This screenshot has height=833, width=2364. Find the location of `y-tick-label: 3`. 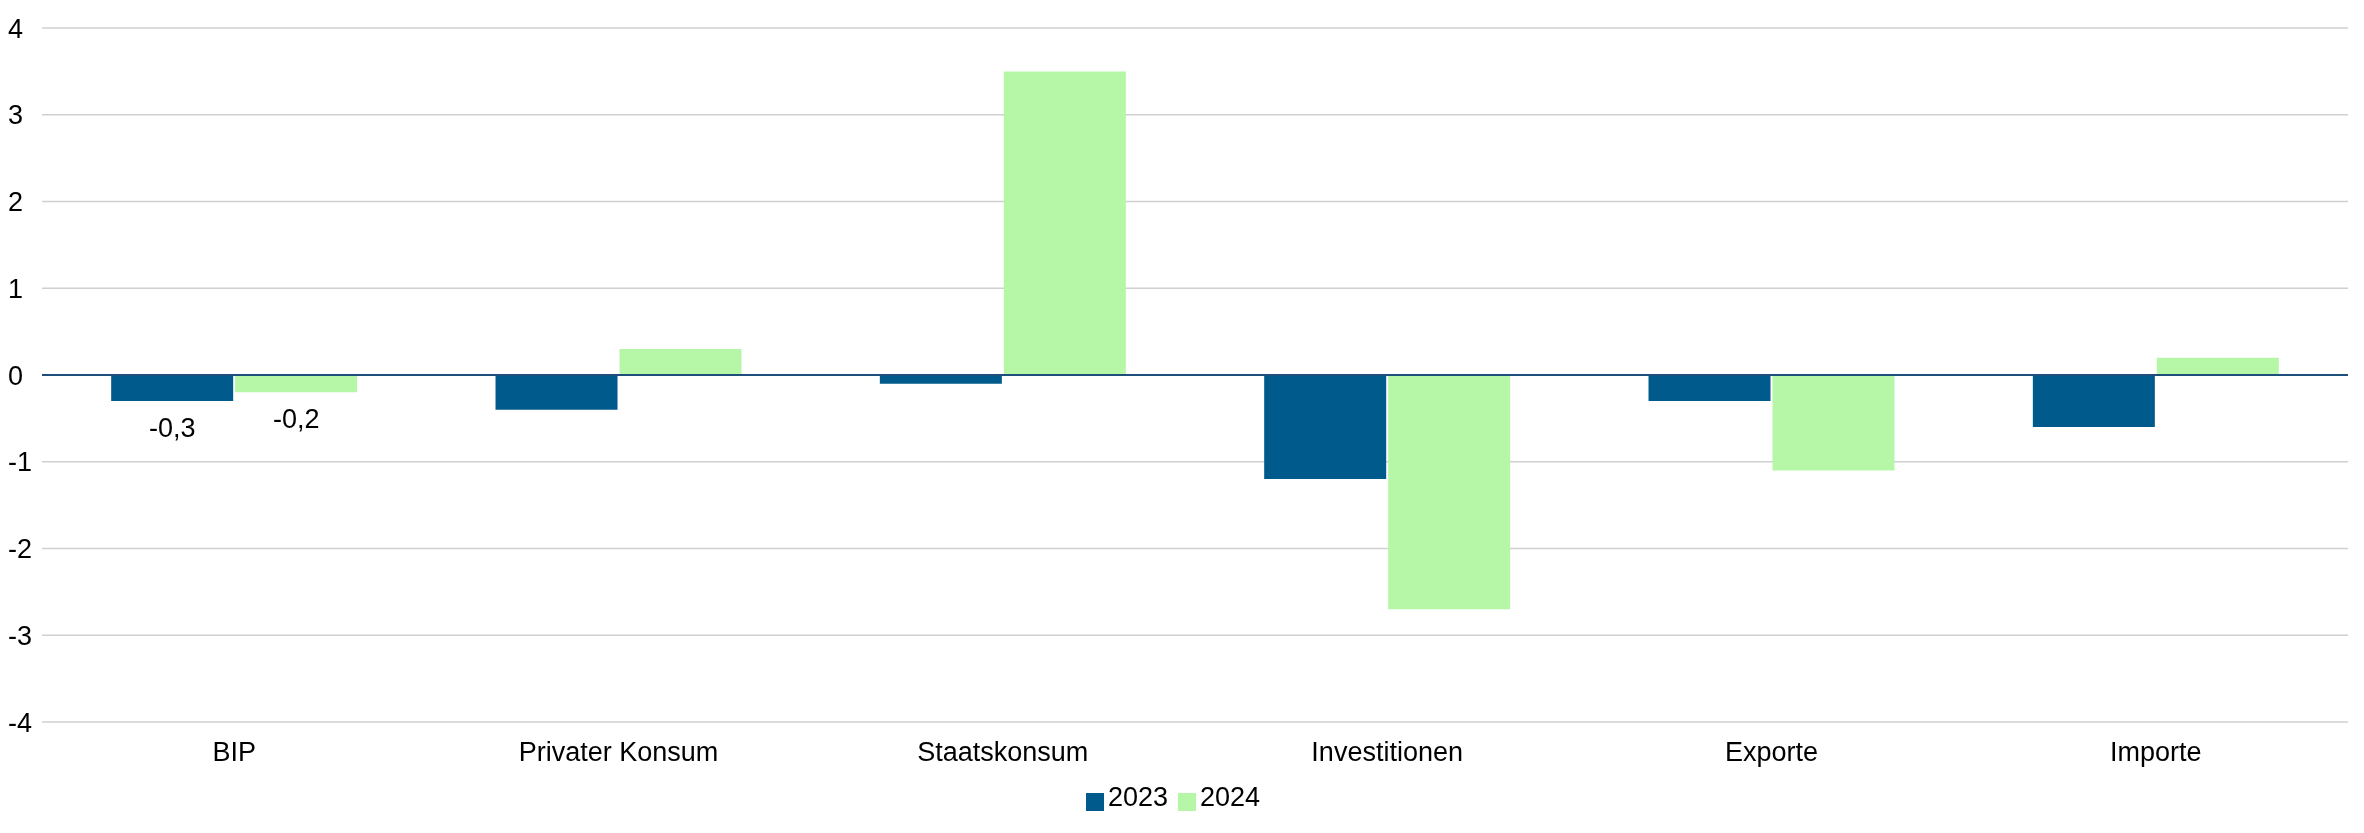

y-tick-label: 3 is located at coordinates (16, 115).